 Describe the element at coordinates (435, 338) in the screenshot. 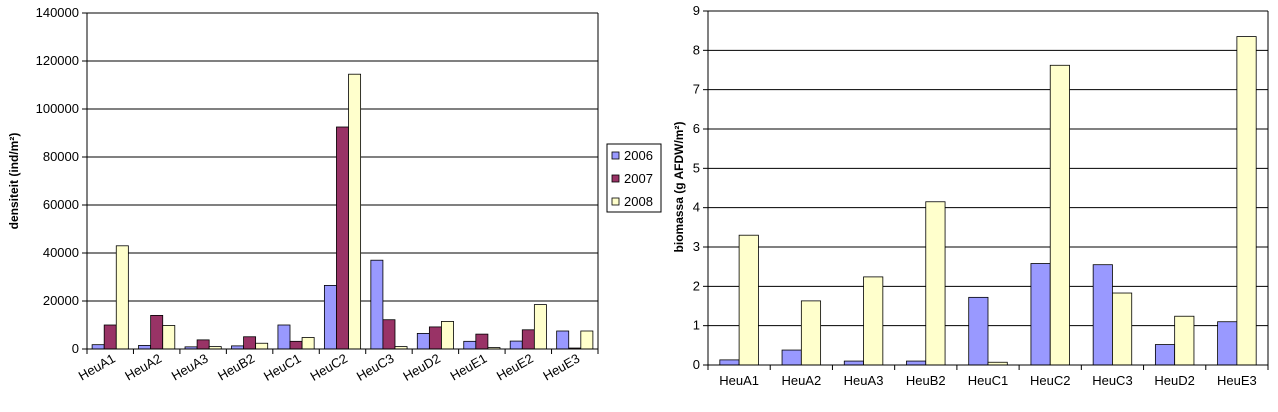

I see `bar-HeuD2-2007` at that location.